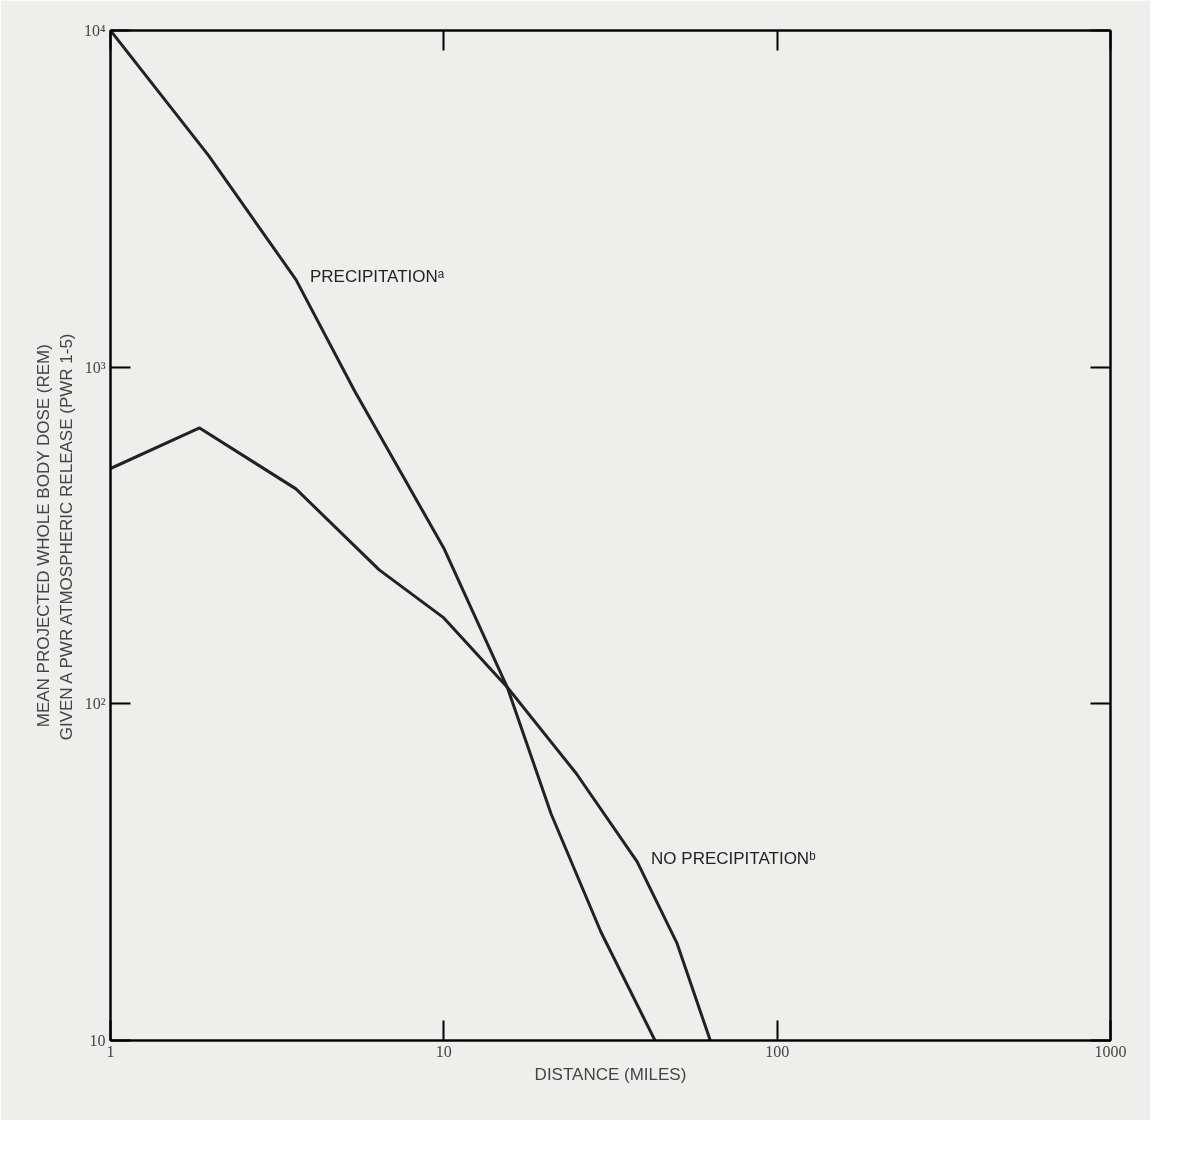 This screenshot has height=1152, width=1183. Describe the element at coordinates (95, 367) in the screenshot. I see `y-tick-label: 10³` at that location.